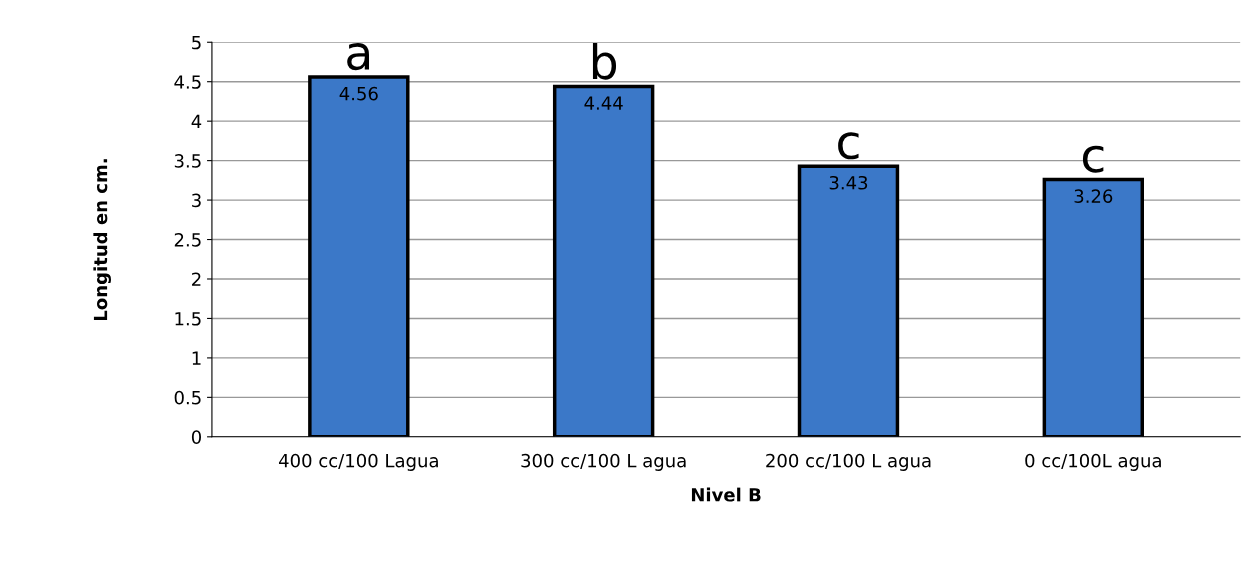 The image size is (1254, 571). I want to click on y-tick-label: 4.5, so click(187, 82).